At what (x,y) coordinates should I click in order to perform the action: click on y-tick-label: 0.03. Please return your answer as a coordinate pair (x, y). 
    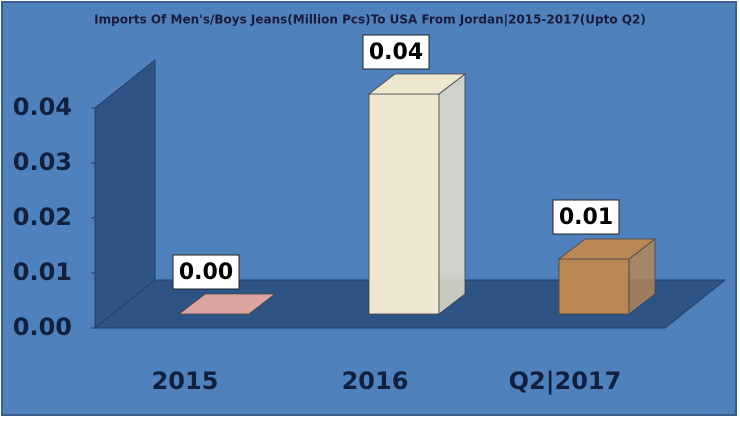
    Looking at the image, I should click on (42, 162).